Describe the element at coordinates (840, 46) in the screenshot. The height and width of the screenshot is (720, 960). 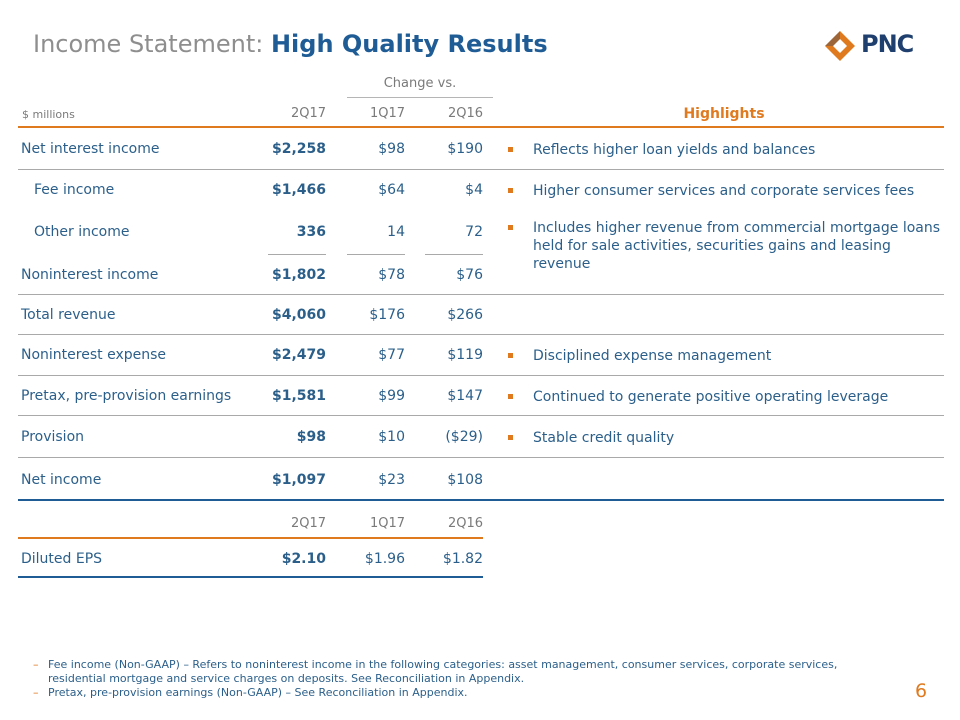
I see `pnc-logo-mark-icon` at that location.